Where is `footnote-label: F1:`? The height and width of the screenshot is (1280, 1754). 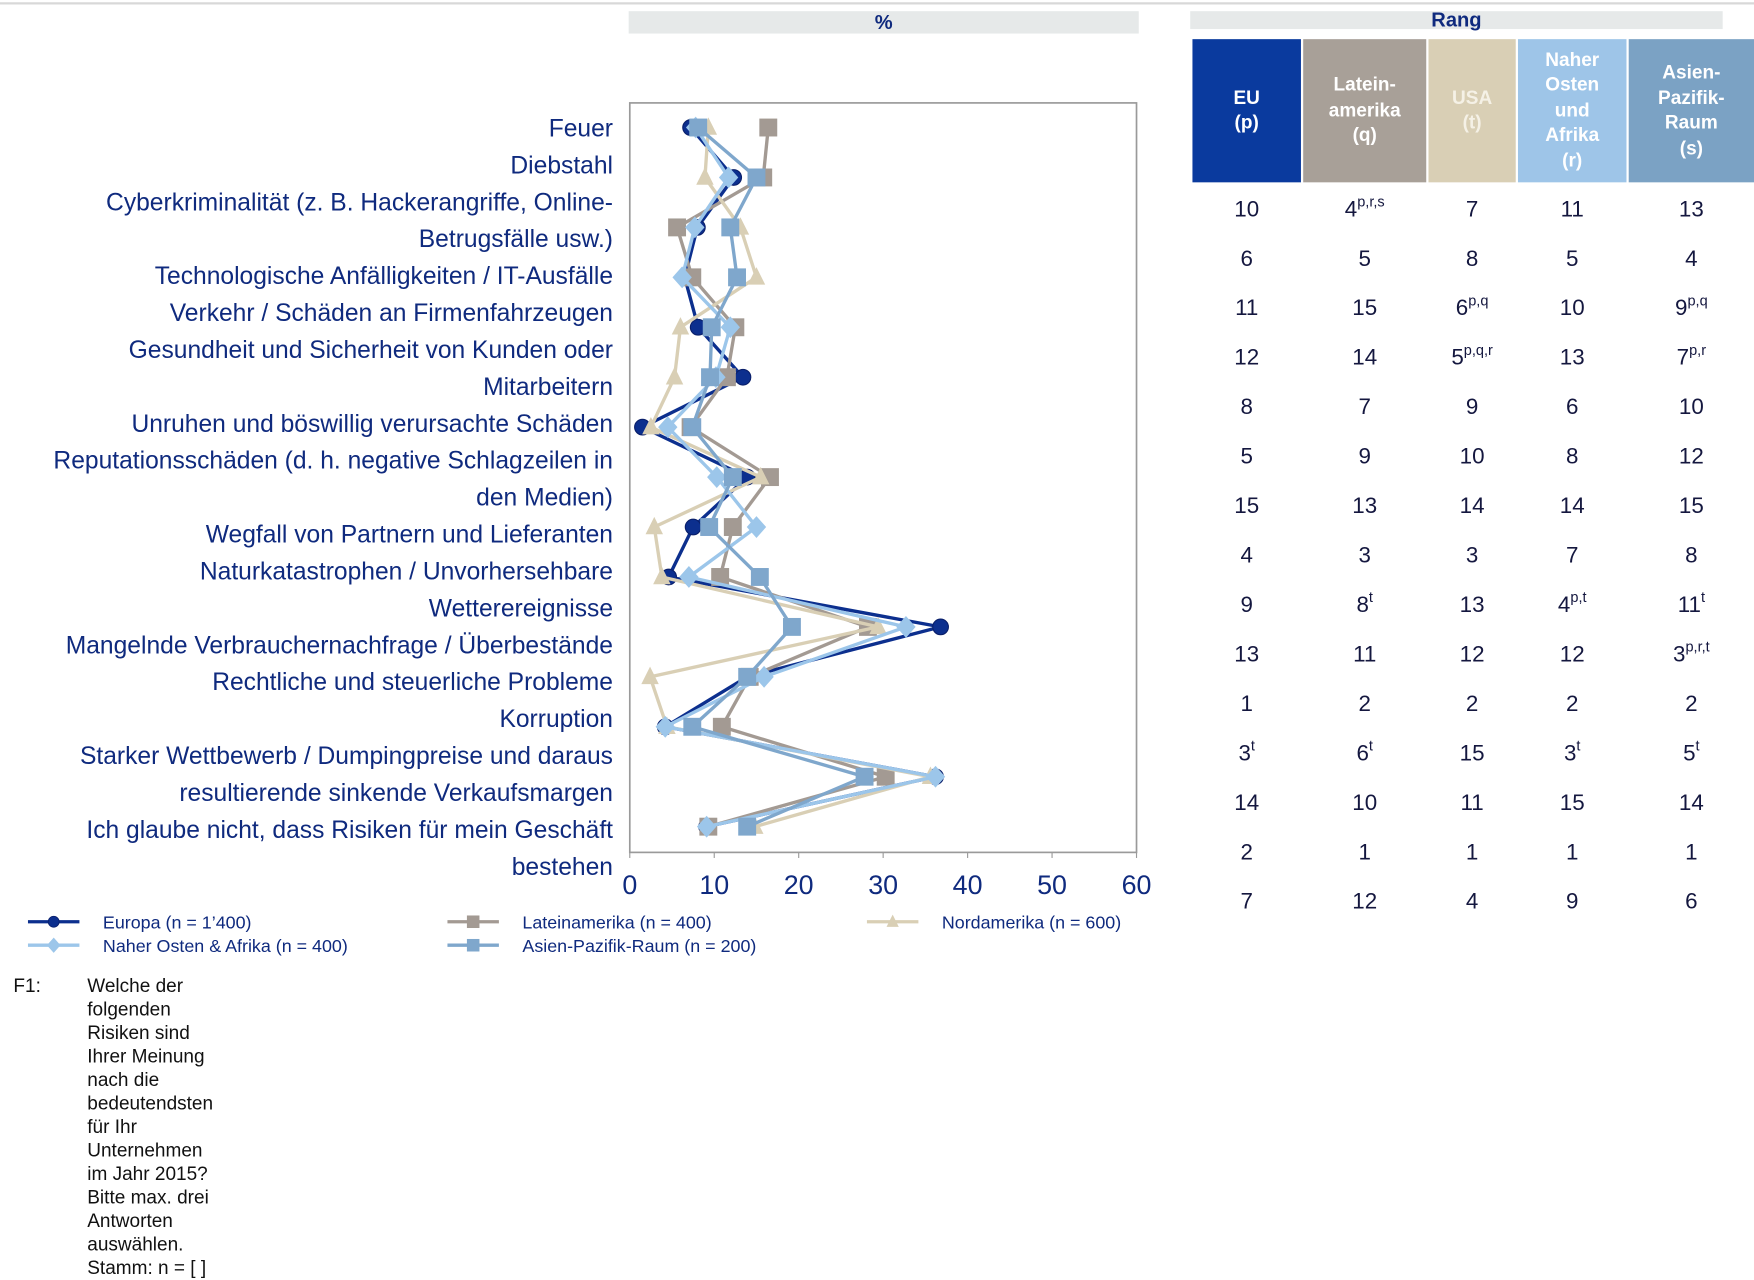
footnote-label: F1: is located at coordinates (27, 986).